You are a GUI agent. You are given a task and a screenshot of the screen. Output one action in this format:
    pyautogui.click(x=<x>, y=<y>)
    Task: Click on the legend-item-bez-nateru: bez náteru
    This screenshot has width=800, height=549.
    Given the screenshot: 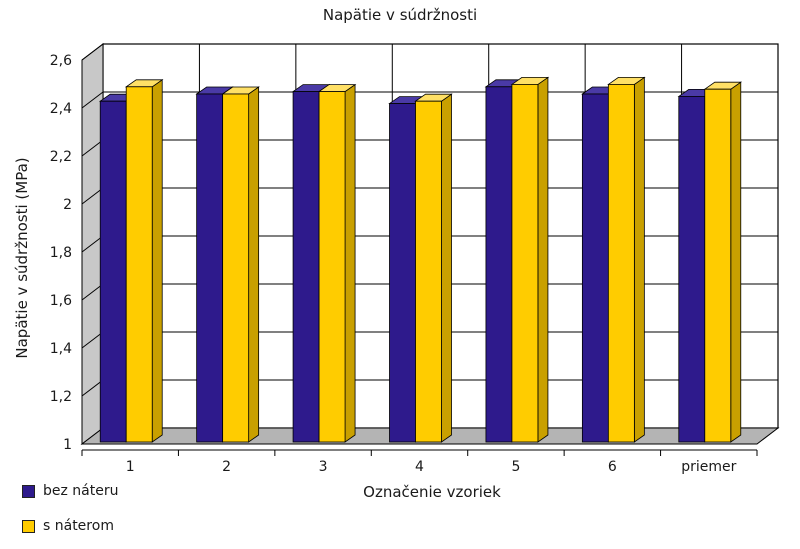 What is the action you would take?
    pyautogui.click(x=70, y=491)
    